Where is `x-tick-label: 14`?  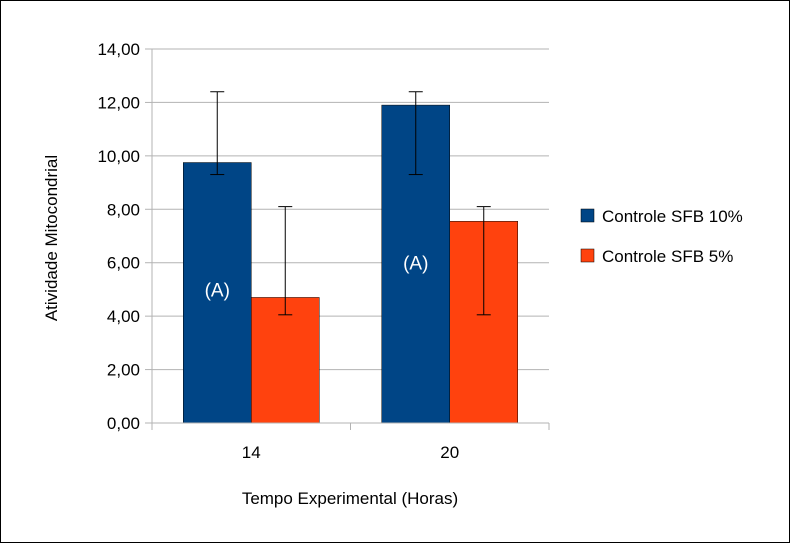 x-tick-label: 14 is located at coordinates (251, 452).